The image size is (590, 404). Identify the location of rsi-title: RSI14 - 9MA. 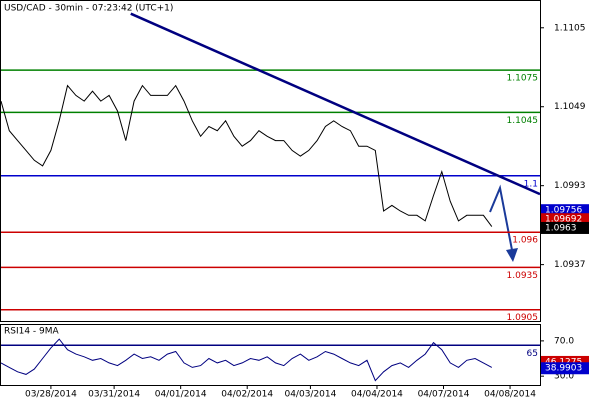
(32, 332).